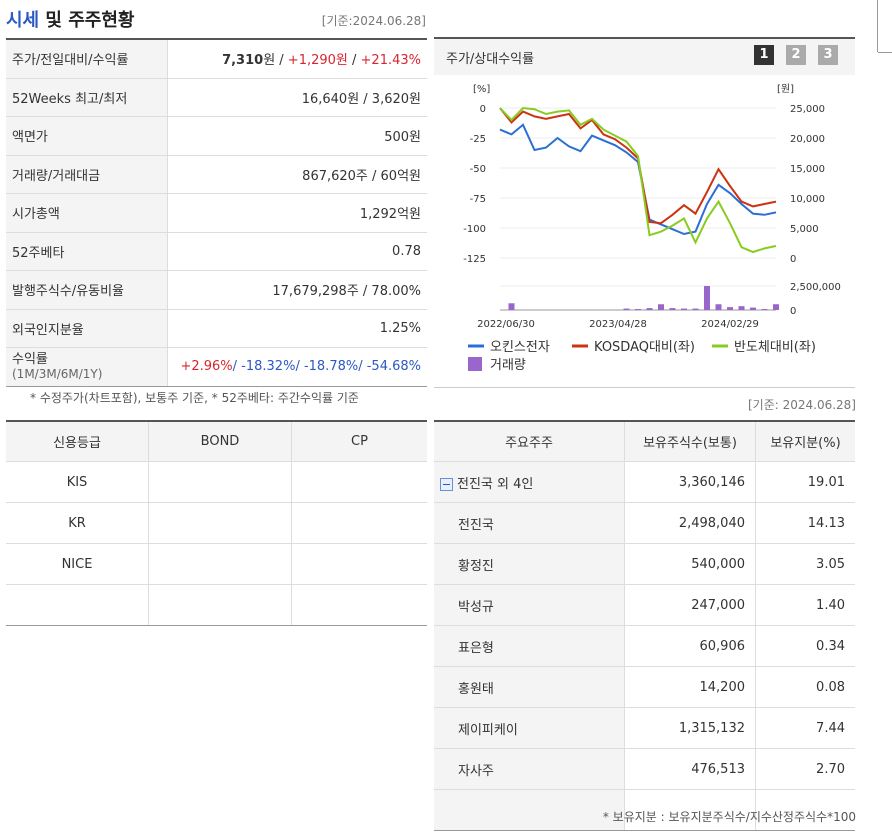 The height and width of the screenshot is (837, 892). Describe the element at coordinates (690, 646) in the screenshot. I see `holder-shares: 60,906` at that location.